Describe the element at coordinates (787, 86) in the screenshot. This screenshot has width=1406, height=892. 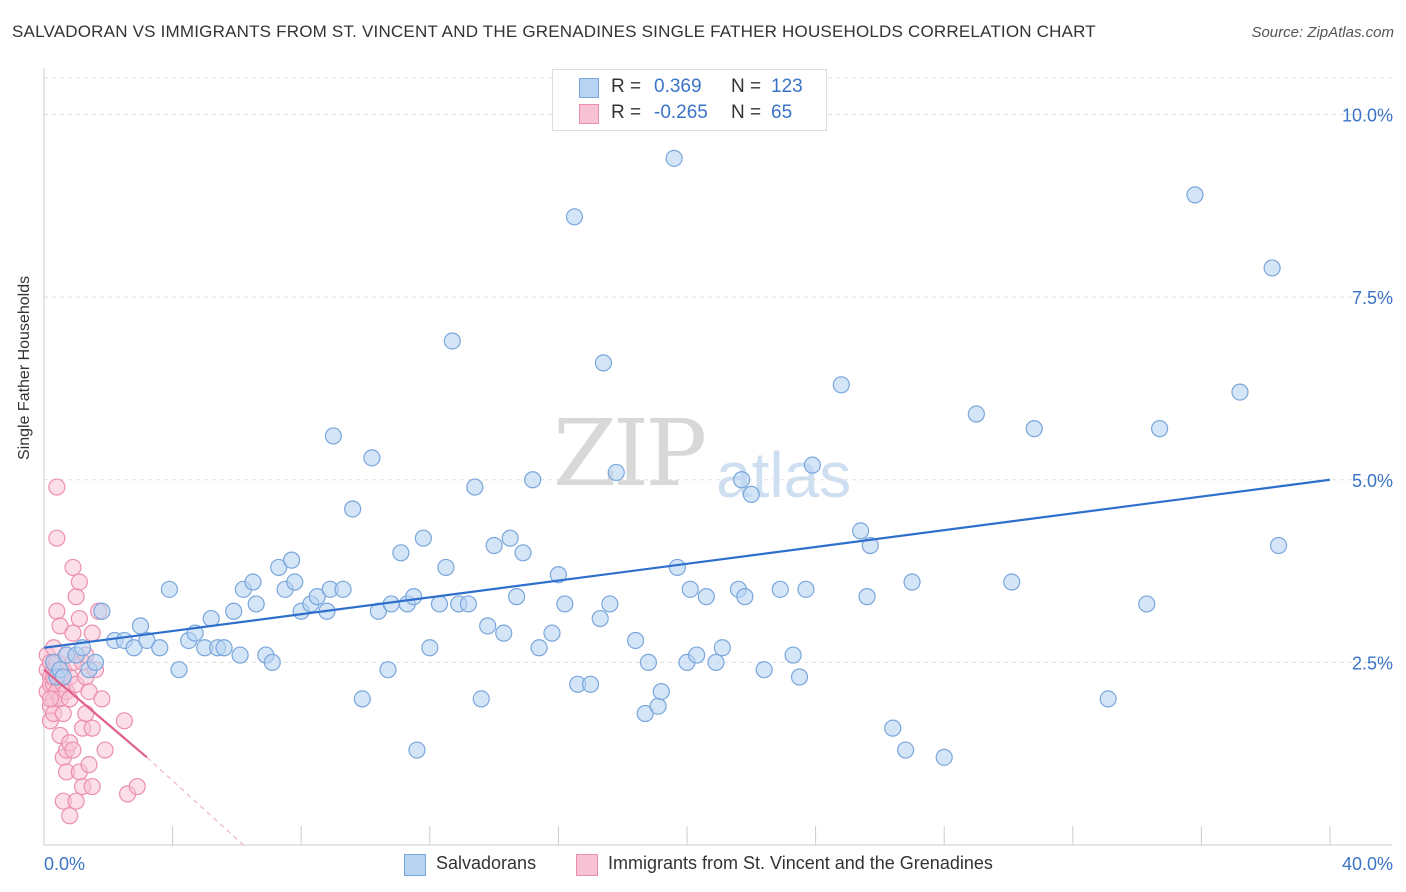
I see `legend-n-value: 123` at that location.